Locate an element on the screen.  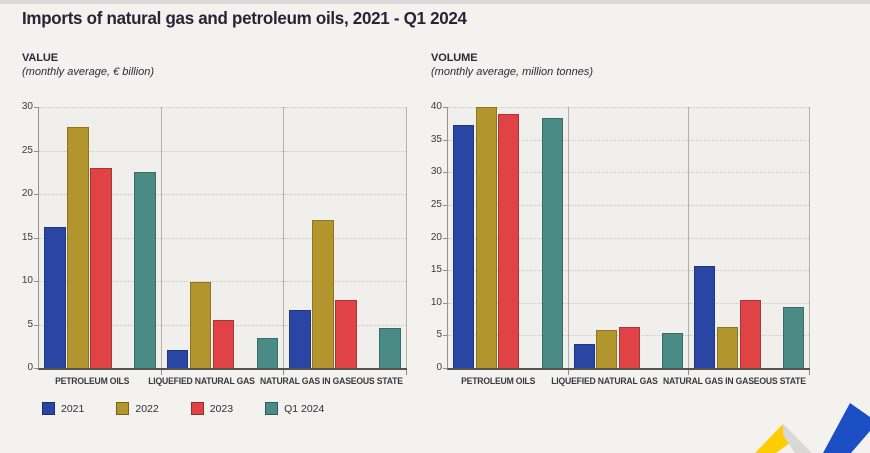
value-y-axis: 0 5 10 15 20 25 30 is located at coordinates (24, 237).